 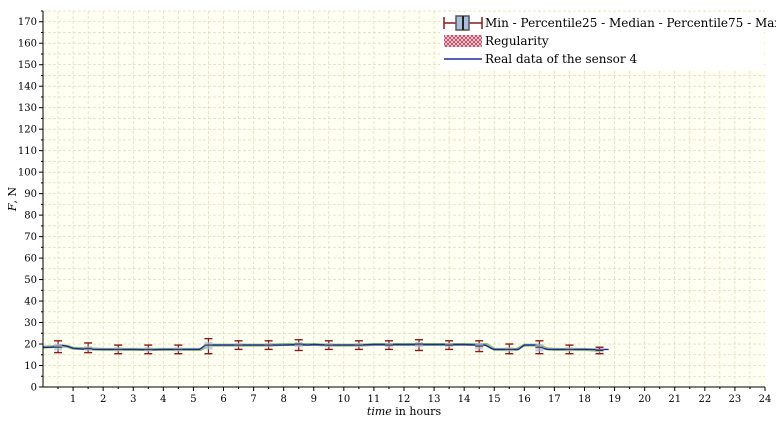 I want to click on legend-label: Real data of the sensor 4, so click(x=561, y=59).